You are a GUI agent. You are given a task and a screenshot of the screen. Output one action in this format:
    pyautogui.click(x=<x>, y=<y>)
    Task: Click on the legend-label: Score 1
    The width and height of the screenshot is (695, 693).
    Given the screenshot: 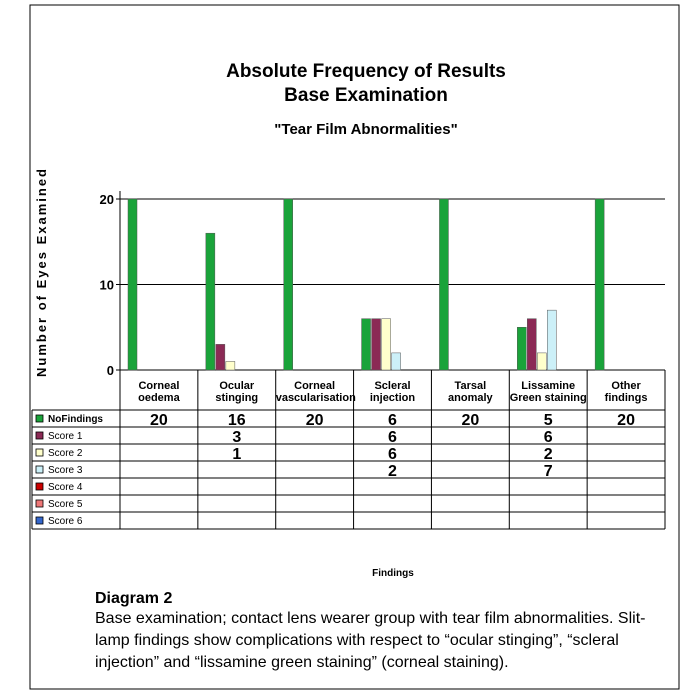 What is the action you would take?
    pyautogui.click(x=65, y=436)
    